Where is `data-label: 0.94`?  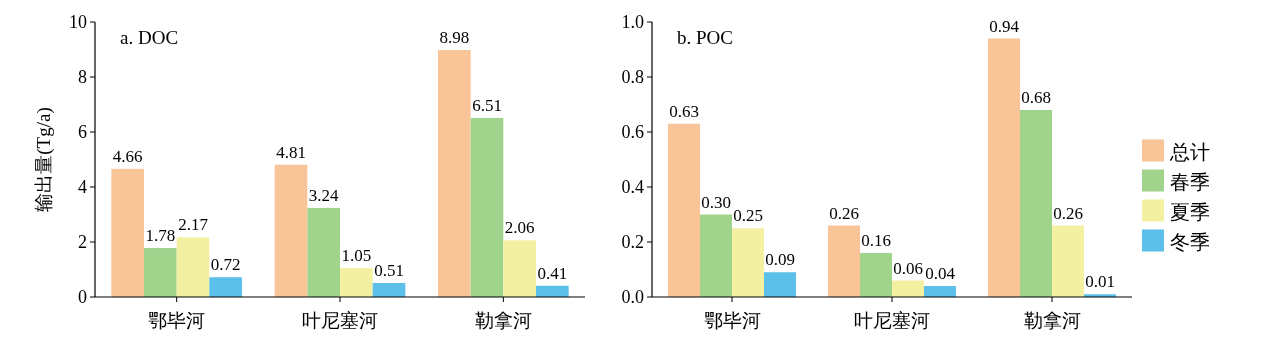
data-label: 0.94 is located at coordinates (1004, 26).